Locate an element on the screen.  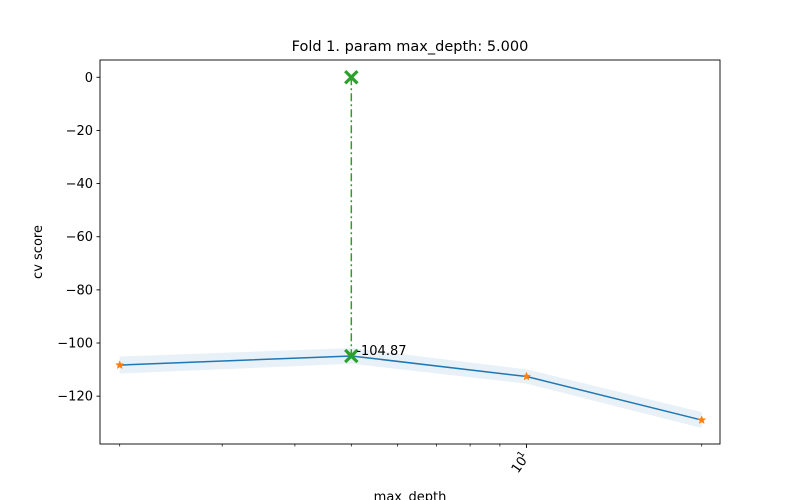
chart-title: Fold 1. param max_depth: 5.000 is located at coordinates (410, 47).